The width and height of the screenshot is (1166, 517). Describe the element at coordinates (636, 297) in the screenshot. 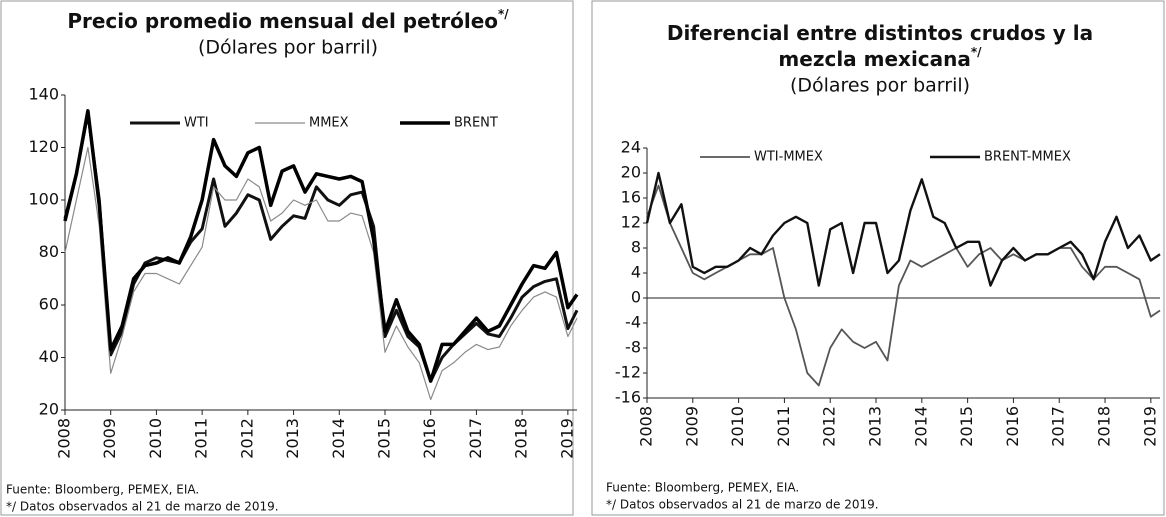

I see `y-tick-label: 0` at that location.